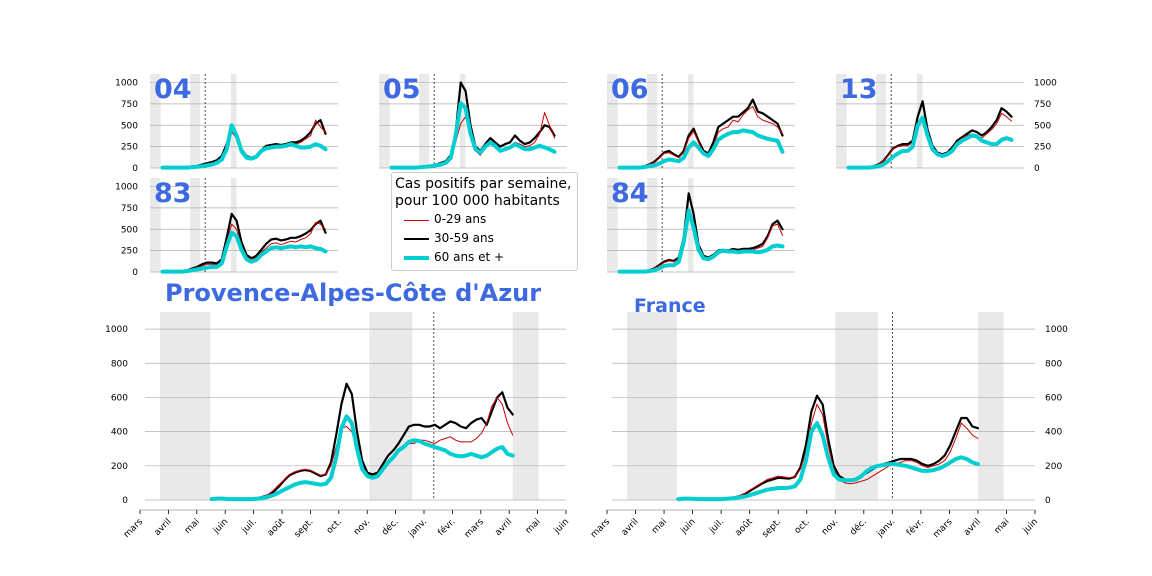 Image resolution: width=1152 pixels, height=576 pixels. What do you see at coordinates (701, 122) in the screenshot?
I see `panel-06: 06` at bounding box center [701, 122].